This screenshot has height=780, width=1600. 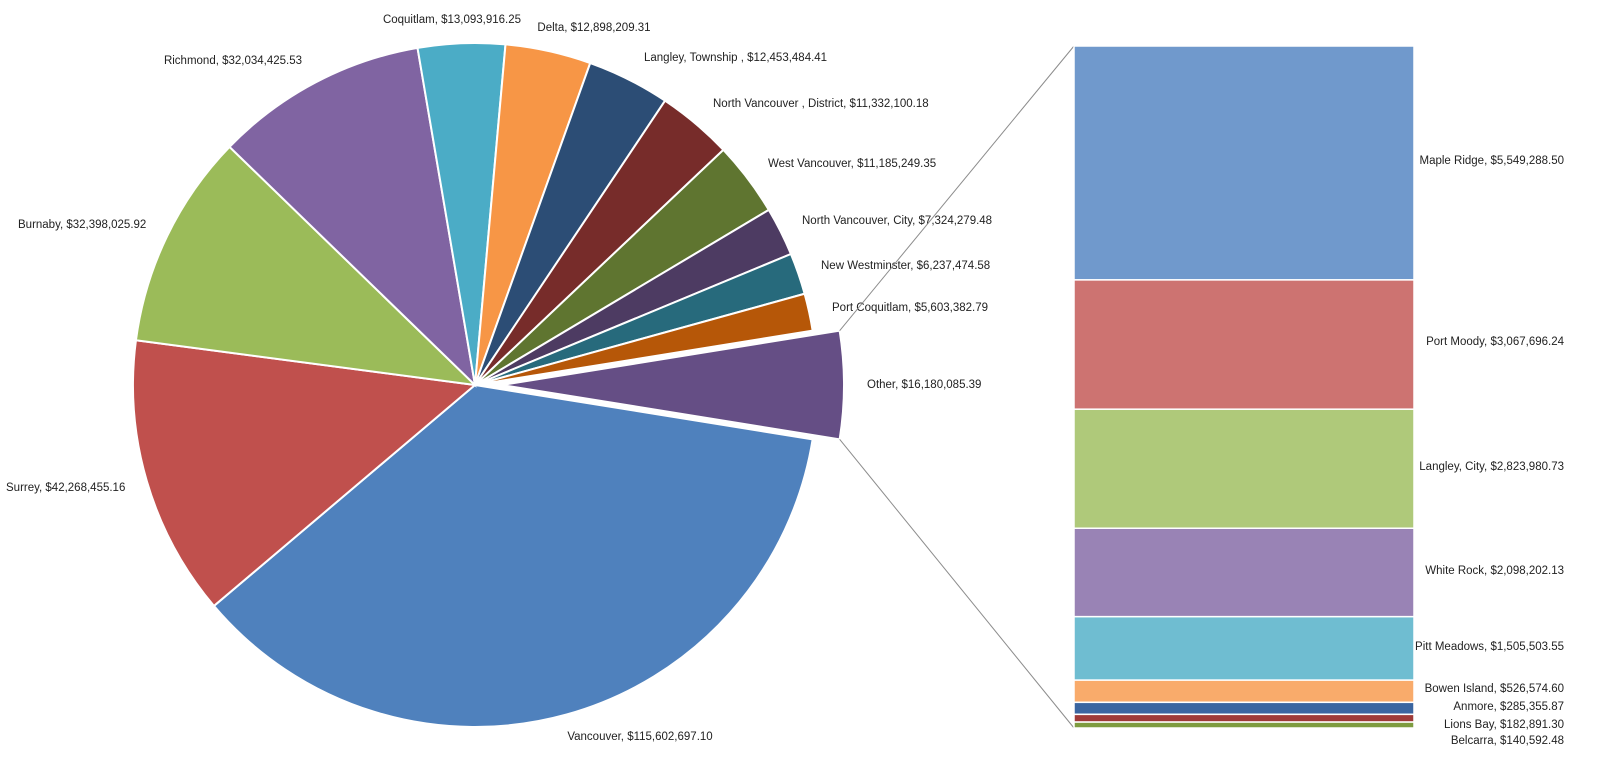 I want to click on pie-slice-other, so click(x=673, y=385).